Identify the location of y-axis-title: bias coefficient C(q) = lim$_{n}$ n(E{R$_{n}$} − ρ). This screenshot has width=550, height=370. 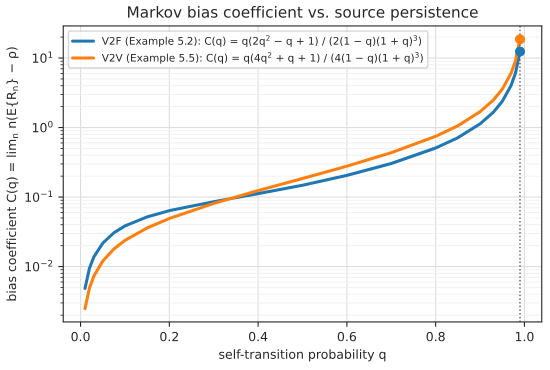
(12, 173).